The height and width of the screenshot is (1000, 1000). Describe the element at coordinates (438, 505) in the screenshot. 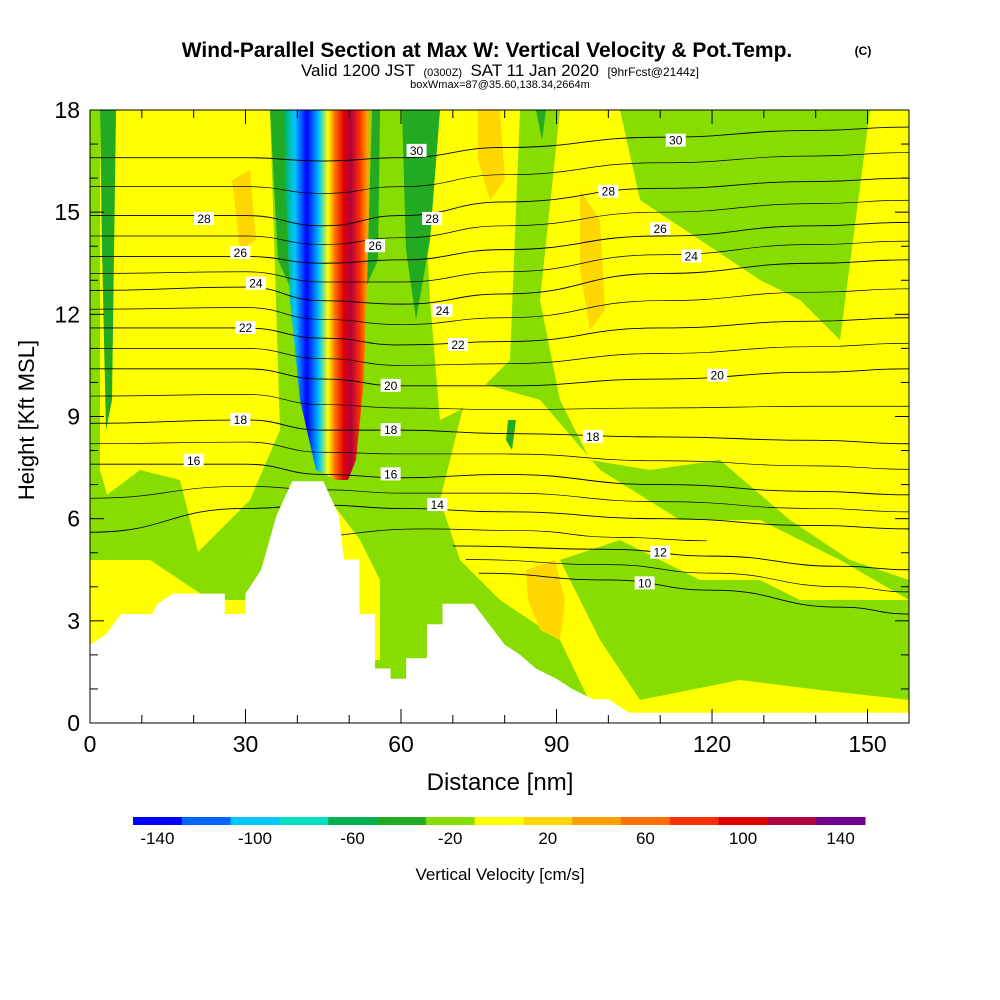

I see `theta-contour-label-text: 14` at that location.